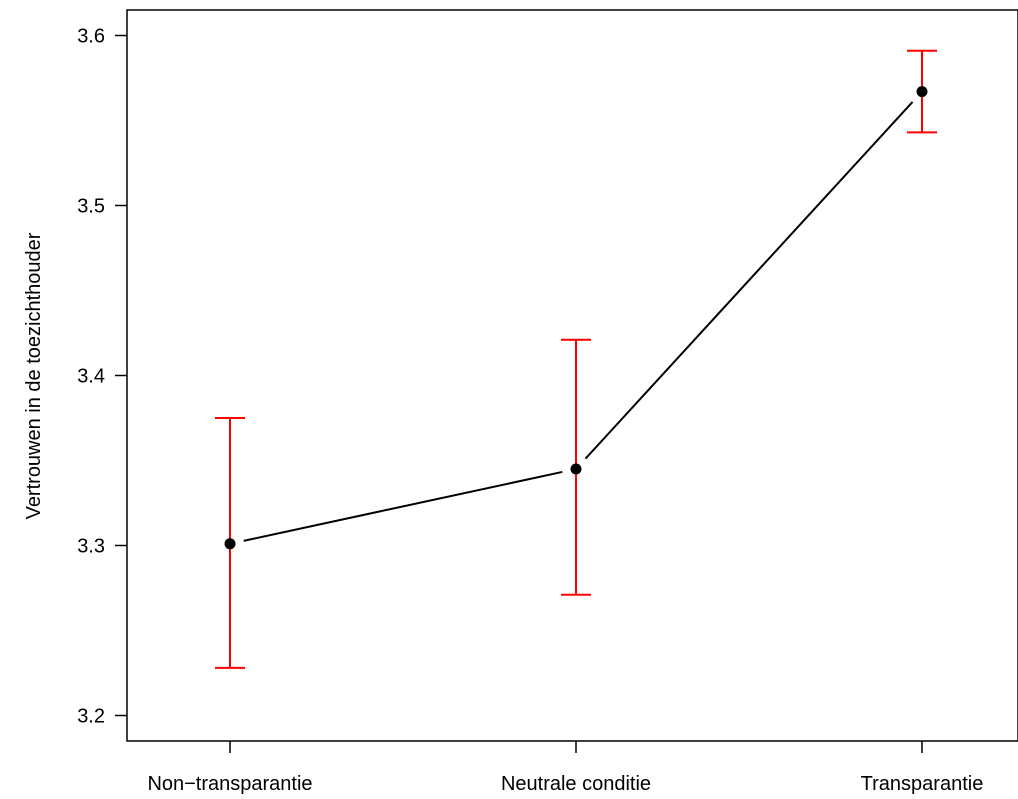 This screenshot has width=1018, height=799. What do you see at coordinates (922, 784) in the screenshot?
I see `x-tick-label: Transparantie` at bounding box center [922, 784].